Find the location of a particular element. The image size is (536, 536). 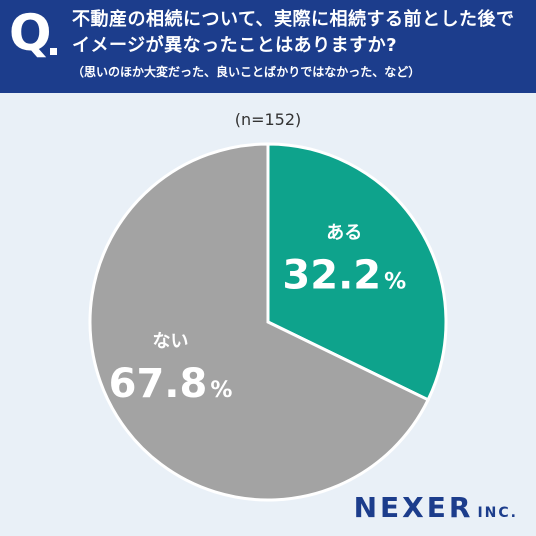

logo-name: NEXER is located at coordinates (413, 507).